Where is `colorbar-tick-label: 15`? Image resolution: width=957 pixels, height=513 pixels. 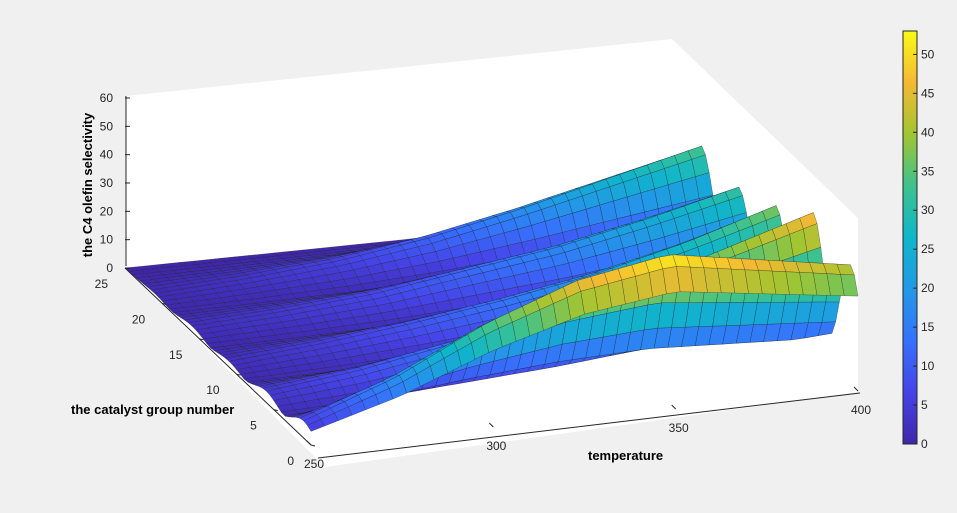
colorbar-tick-label: 15 is located at coordinates (928, 327).